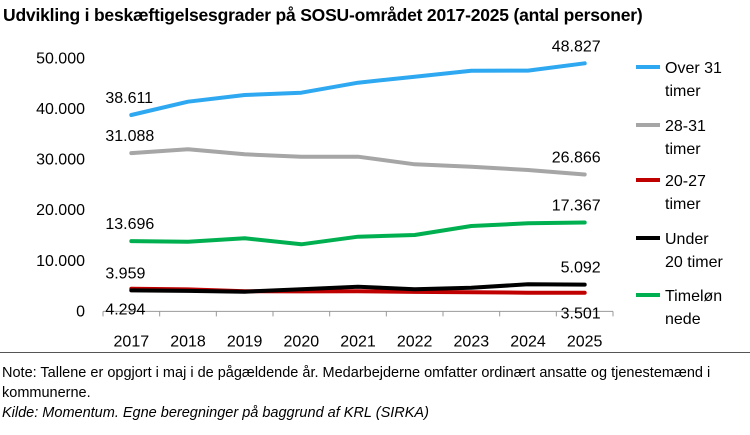  What do you see at coordinates (685, 126) in the screenshot?
I see `legend-label: 28-31` at bounding box center [685, 126].